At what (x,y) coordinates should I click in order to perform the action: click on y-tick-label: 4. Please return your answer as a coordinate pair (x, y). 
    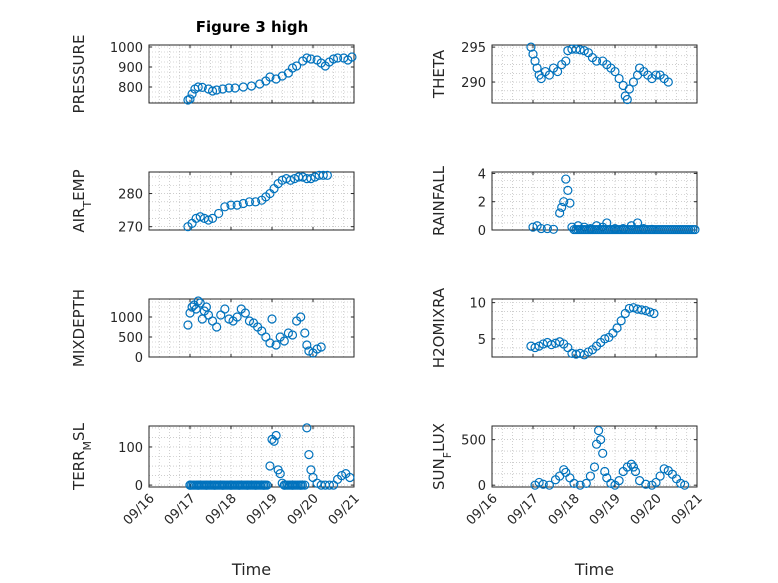
    Looking at the image, I should click on (482, 174).